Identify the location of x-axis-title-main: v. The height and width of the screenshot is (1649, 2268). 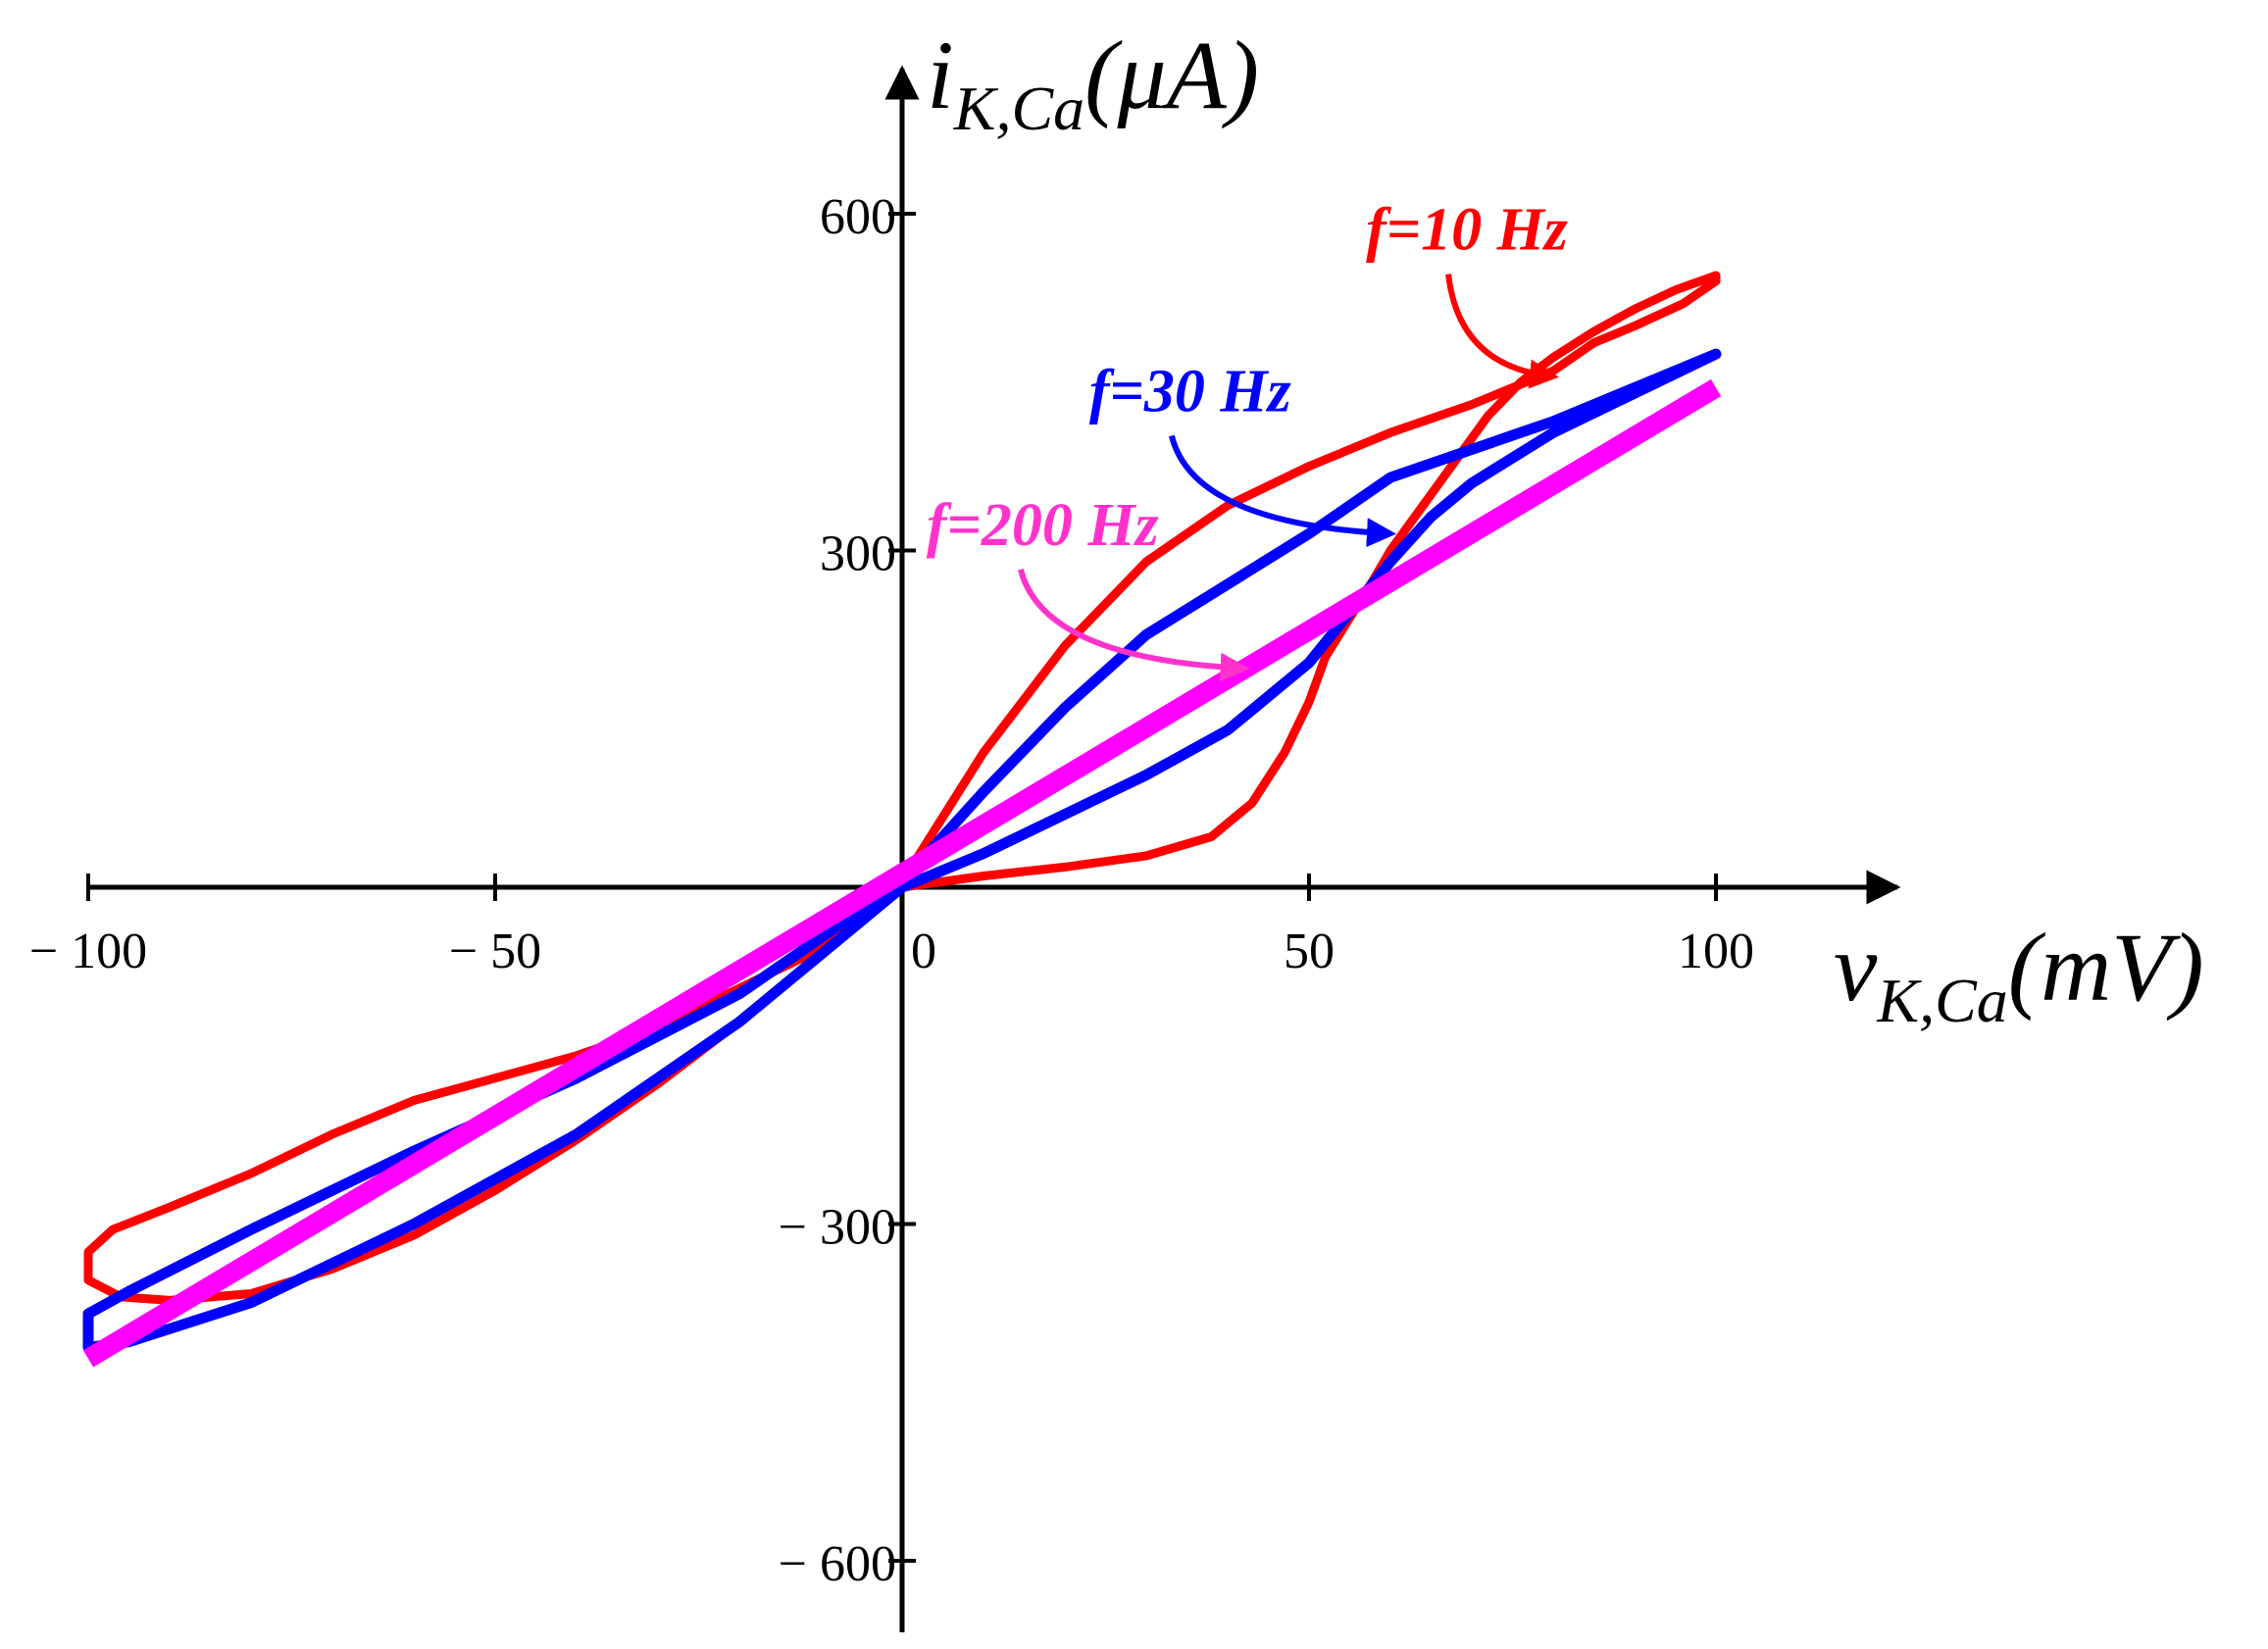
(1856, 967).